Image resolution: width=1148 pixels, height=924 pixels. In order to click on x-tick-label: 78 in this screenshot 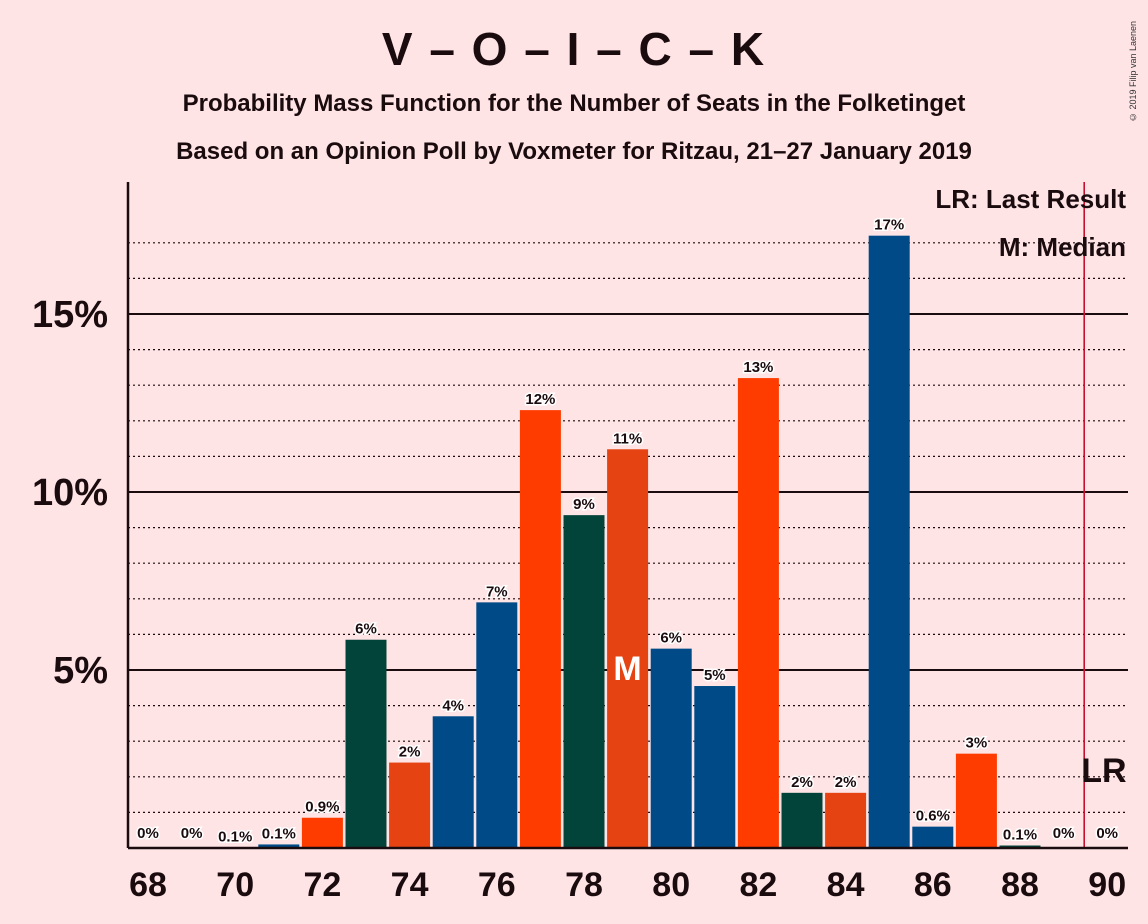, I will do `click(584, 885)`.